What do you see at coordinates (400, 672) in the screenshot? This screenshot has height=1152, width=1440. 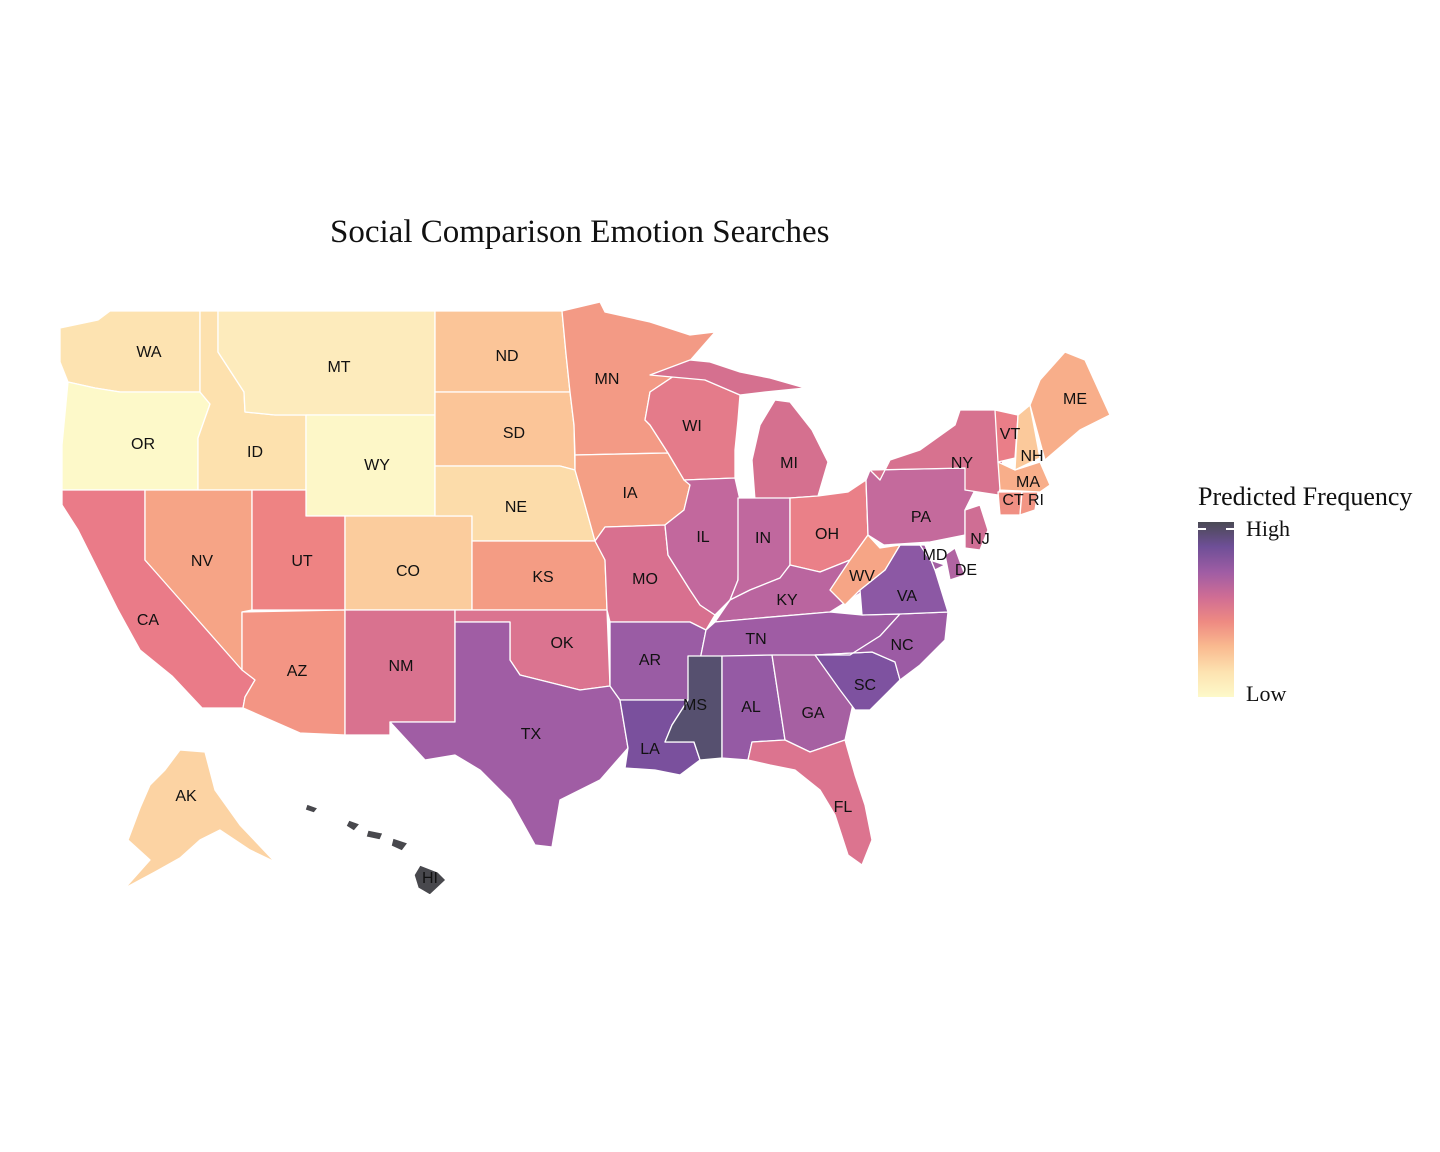 I see `state-nm` at bounding box center [400, 672].